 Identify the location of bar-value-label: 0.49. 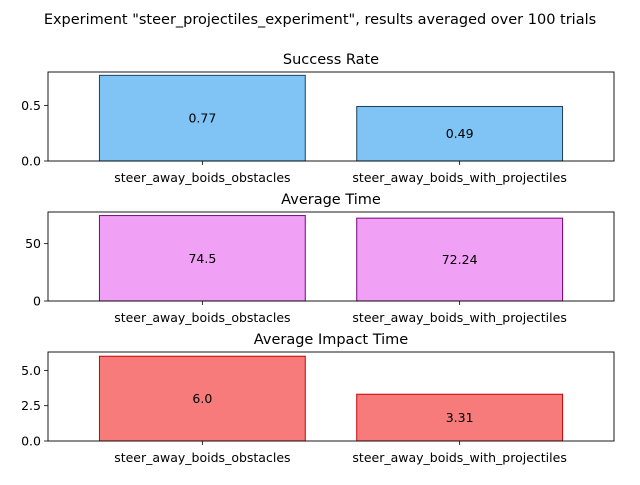
(460, 133).